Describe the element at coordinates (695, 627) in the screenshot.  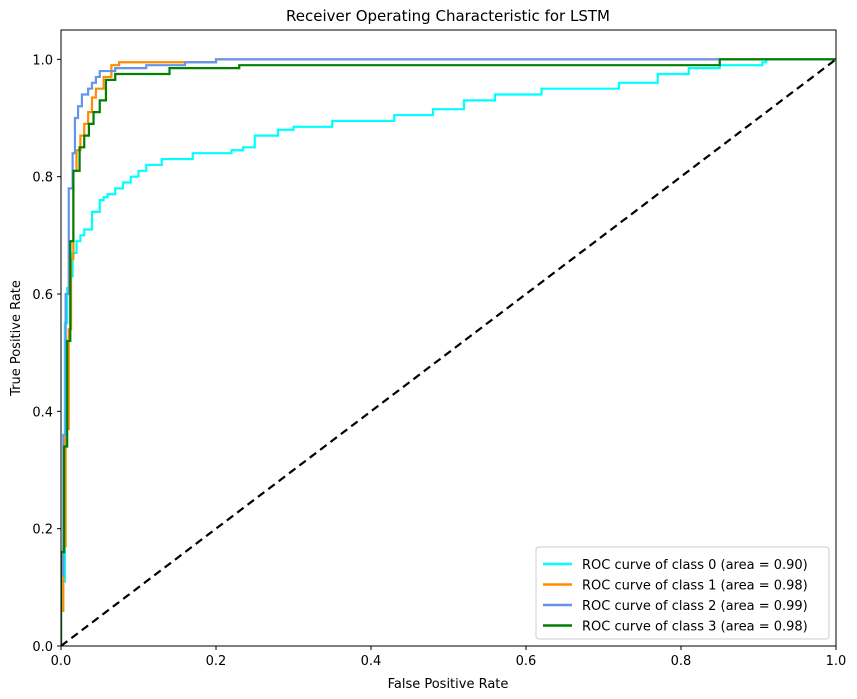
I see `legend-label: ROC curve of class 3 (area = 0.98)` at that location.